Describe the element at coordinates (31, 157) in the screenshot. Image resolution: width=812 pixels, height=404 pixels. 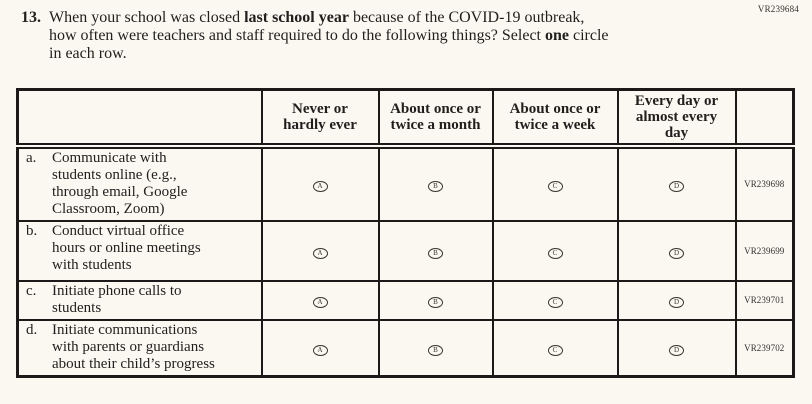
I see `row-letter: a.` at that location.